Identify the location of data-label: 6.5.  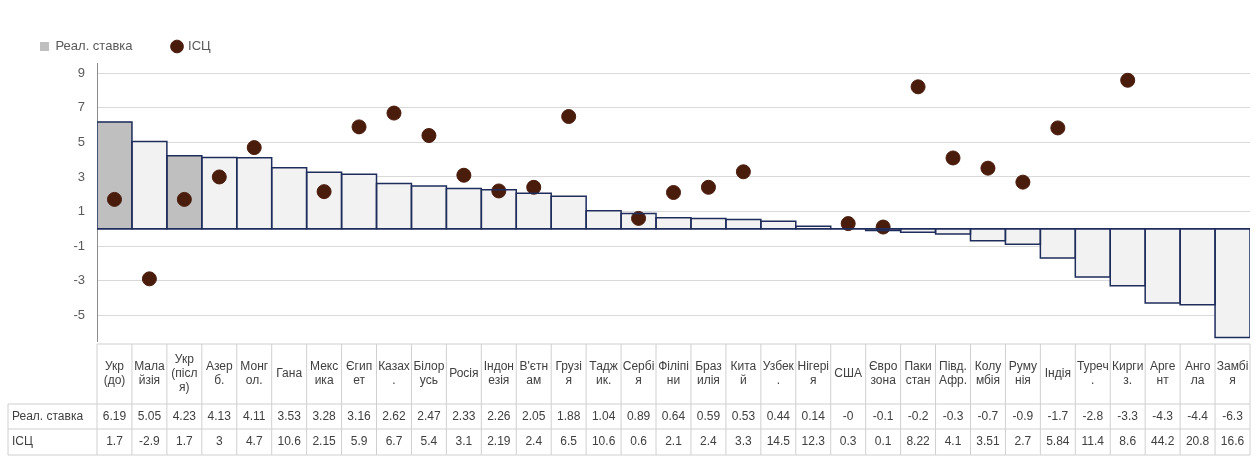
(569, 441).